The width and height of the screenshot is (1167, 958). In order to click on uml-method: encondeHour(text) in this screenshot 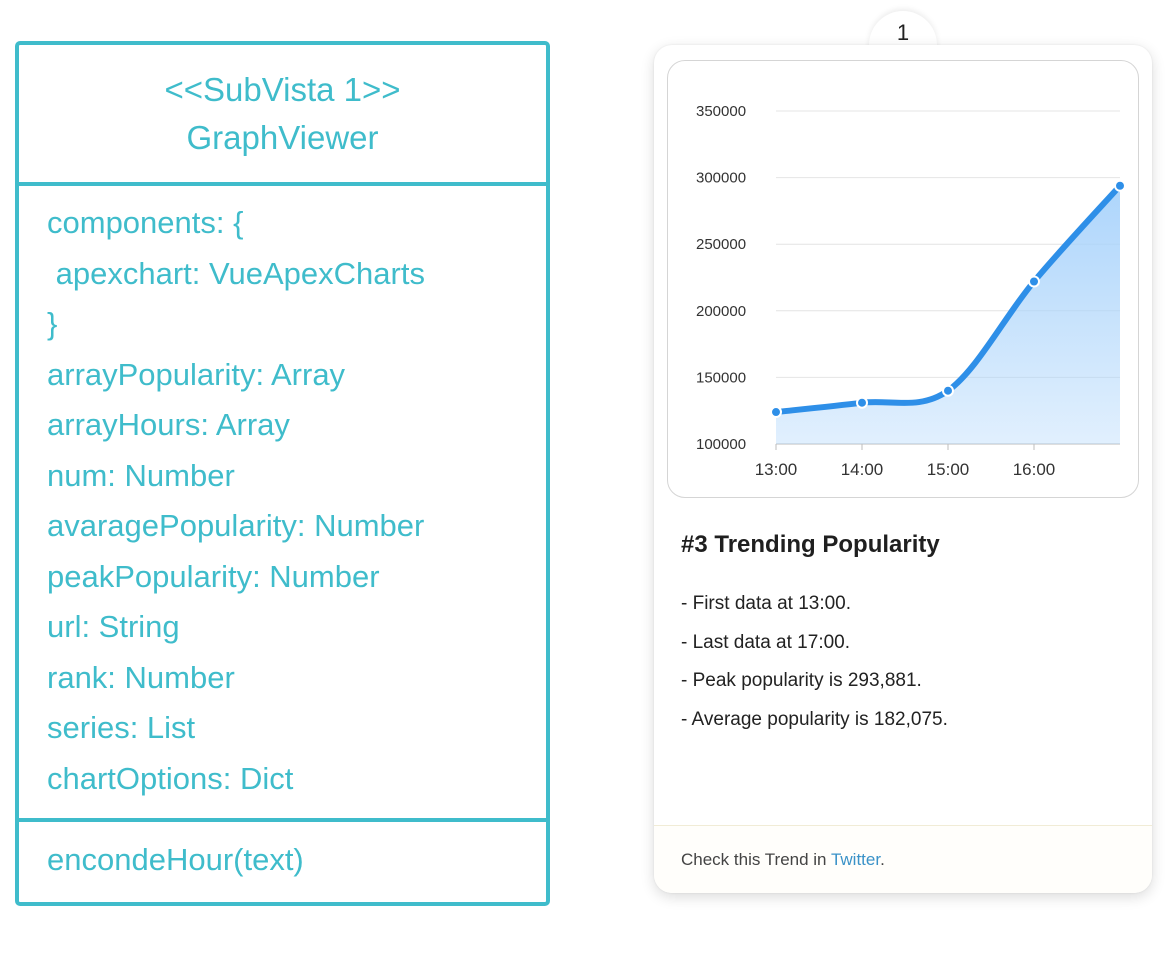, I will do `click(175, 859)`.